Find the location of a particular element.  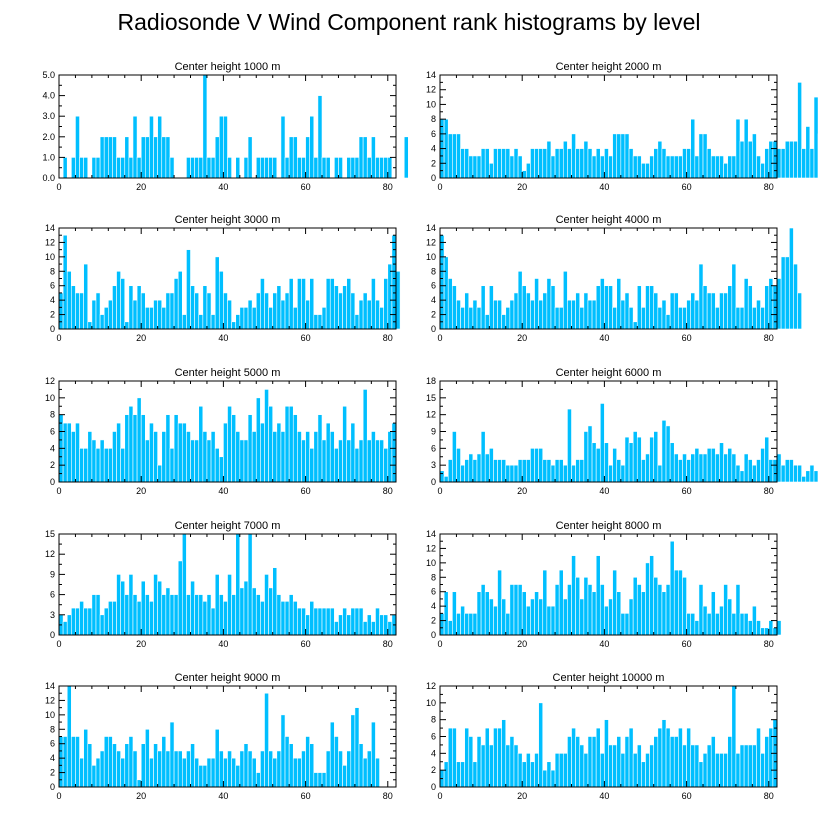

y-tick-label: 0.0 is located at coordinates (48, 178).